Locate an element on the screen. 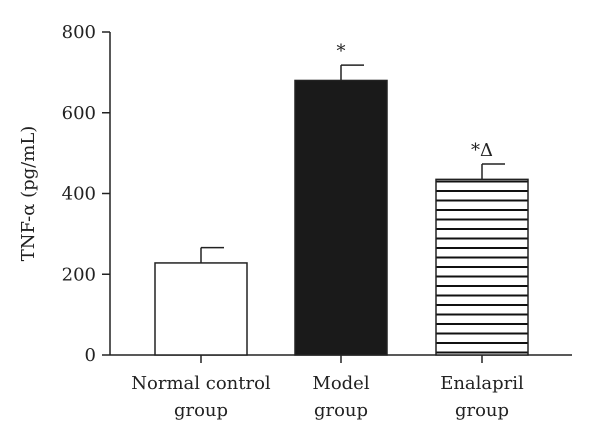 This screenshot has height=445, width=600. x-tick-label: Normal control is located at coordinates (201, 383).